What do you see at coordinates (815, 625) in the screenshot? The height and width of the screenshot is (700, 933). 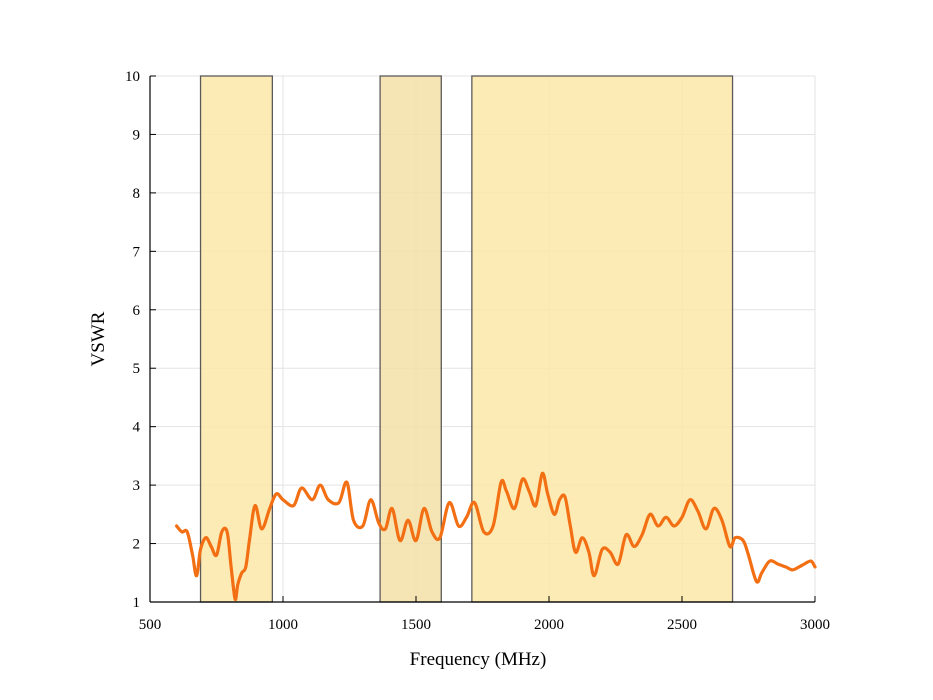 I see `x-tick-label-5: 3000` at bounding box center [815, 625].